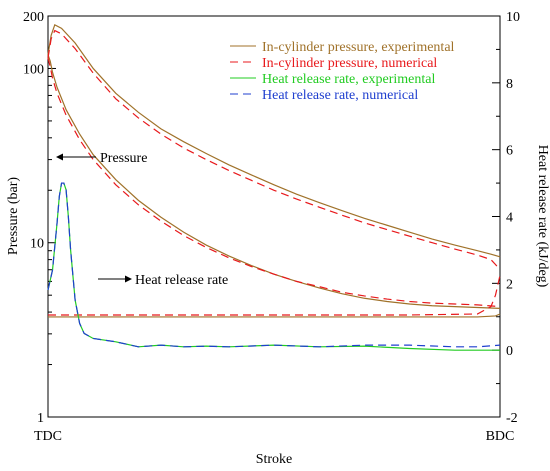 The height and width of the screenshot is (471, 550). What do you see at coordinates (13, 216) in the screenshot?
I see `y-left-axis-title: Pressure (bar)` at bounding box center [13, 216].